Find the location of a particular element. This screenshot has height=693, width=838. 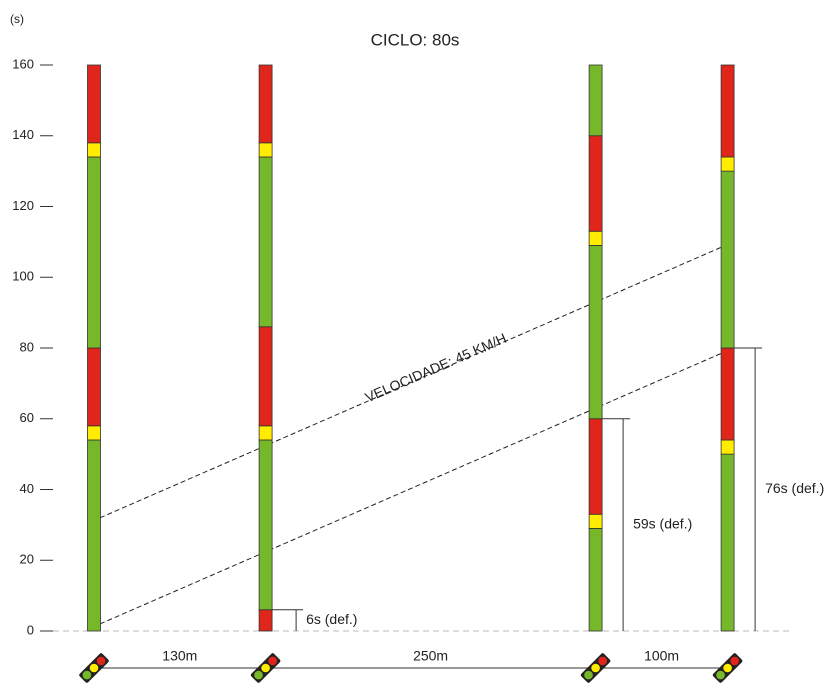

y-tick-label: 80 is located at coordinates (27, 346).